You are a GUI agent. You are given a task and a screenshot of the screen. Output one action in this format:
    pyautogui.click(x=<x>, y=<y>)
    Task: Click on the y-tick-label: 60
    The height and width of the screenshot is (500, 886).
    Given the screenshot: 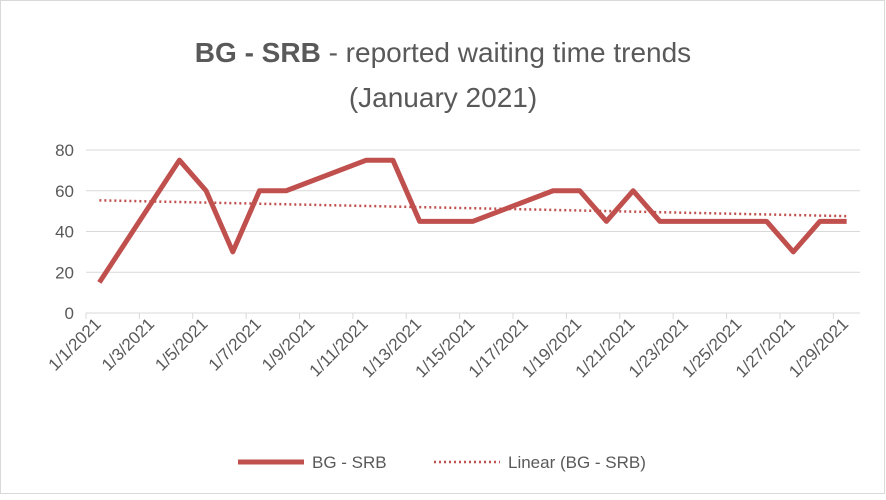 What is the action you would take?
    pyautogui.click(x=64, y=191)
    